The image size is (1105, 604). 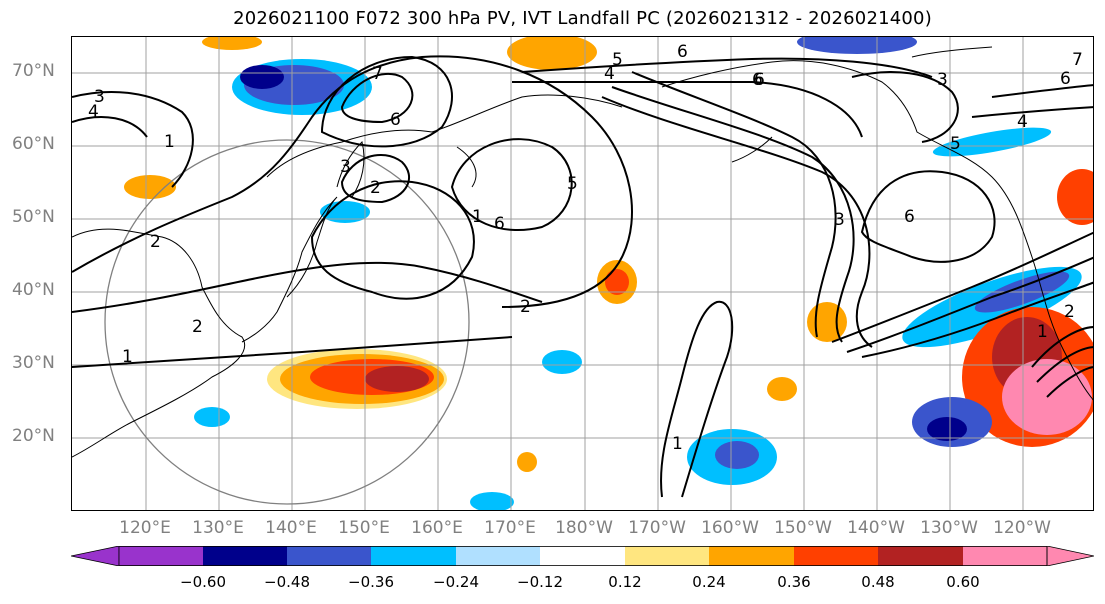 I want to click on shade-pos-mid-east, so click(x=827, y=322).